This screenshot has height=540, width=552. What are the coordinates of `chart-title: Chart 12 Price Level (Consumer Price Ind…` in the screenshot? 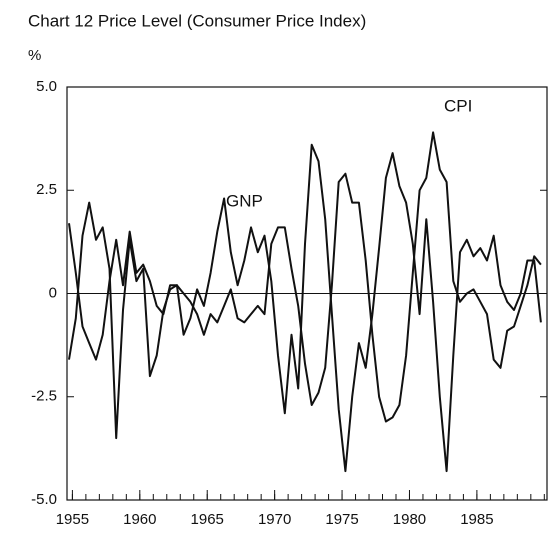 It's located at (197, 20).